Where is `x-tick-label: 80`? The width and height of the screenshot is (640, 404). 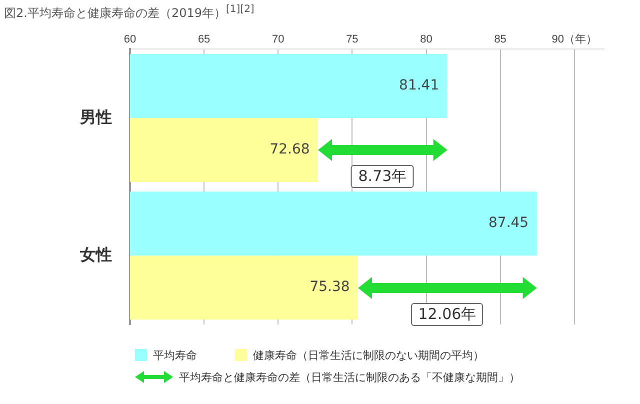 x-tick-label: 80 is located at coordinates (426, 40).